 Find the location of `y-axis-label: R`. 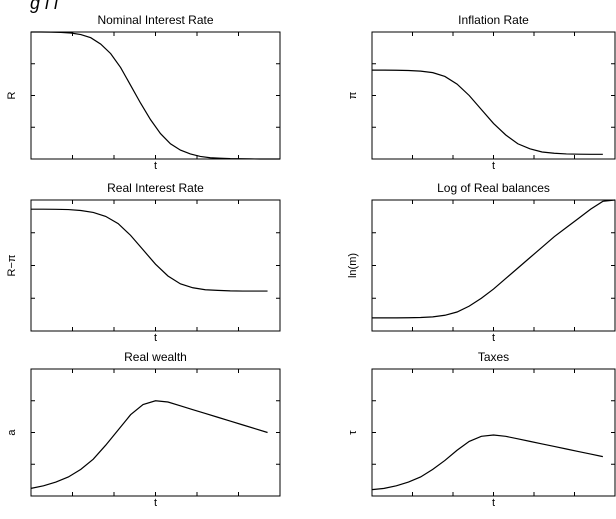

y-axis-label: R is located at coordinates (12, 95).